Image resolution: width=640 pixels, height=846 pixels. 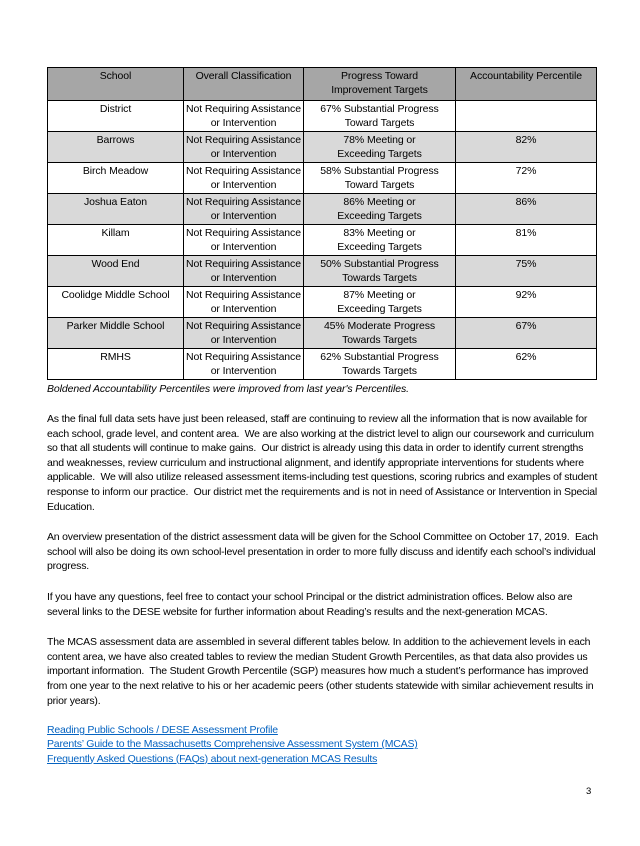 I want to click on percentile-cell: 92%, so click(x=526, y=302).